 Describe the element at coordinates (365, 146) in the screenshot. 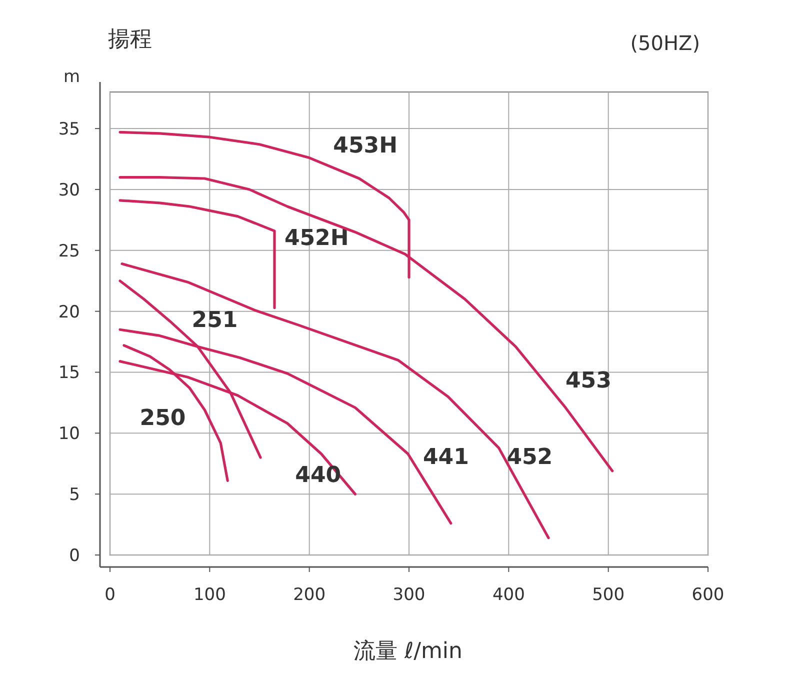

I see `series-label: 453H` at that location.